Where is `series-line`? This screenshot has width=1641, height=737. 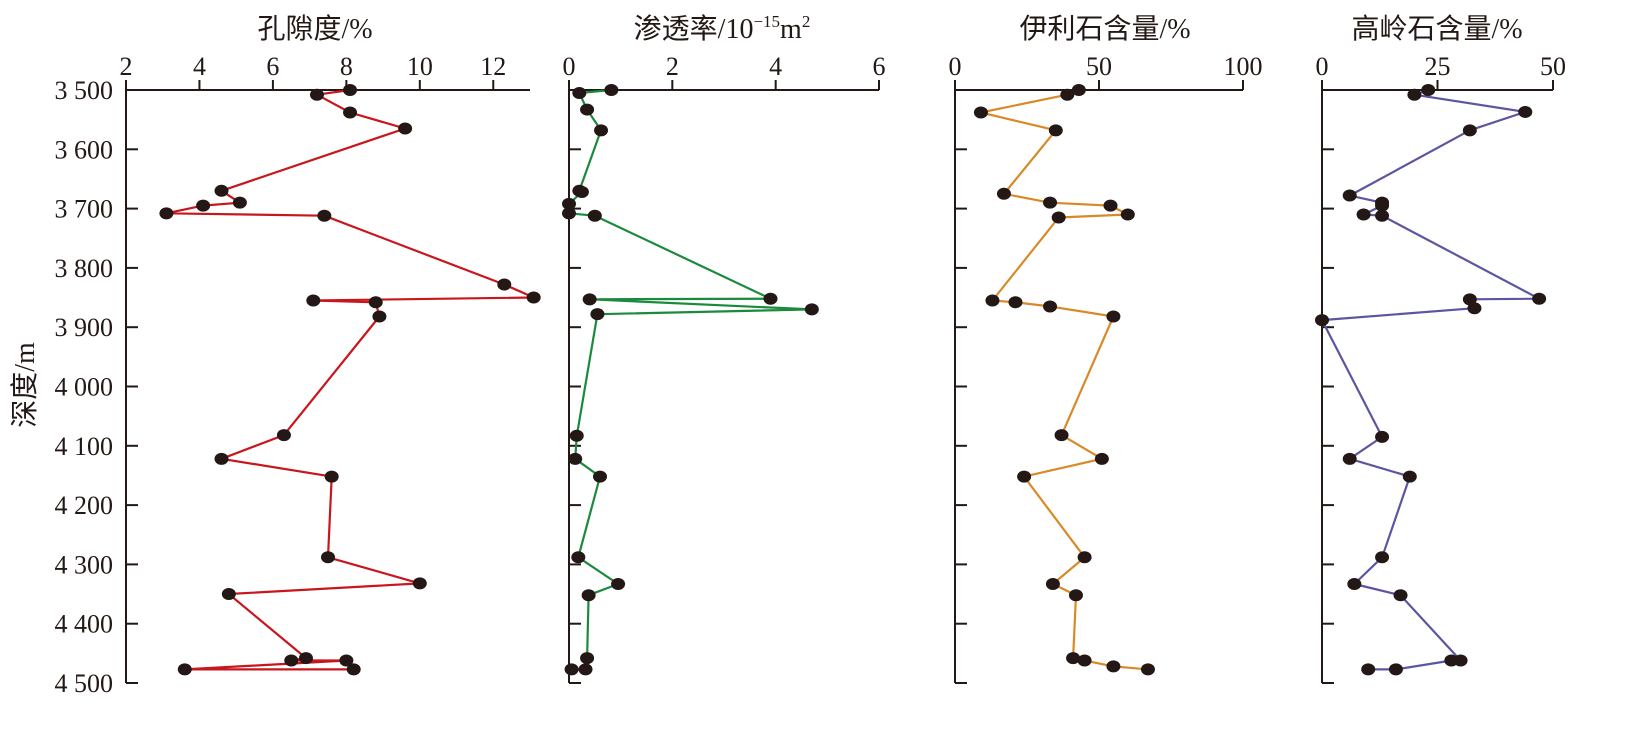
series-line is located at coordinates (690, 379).